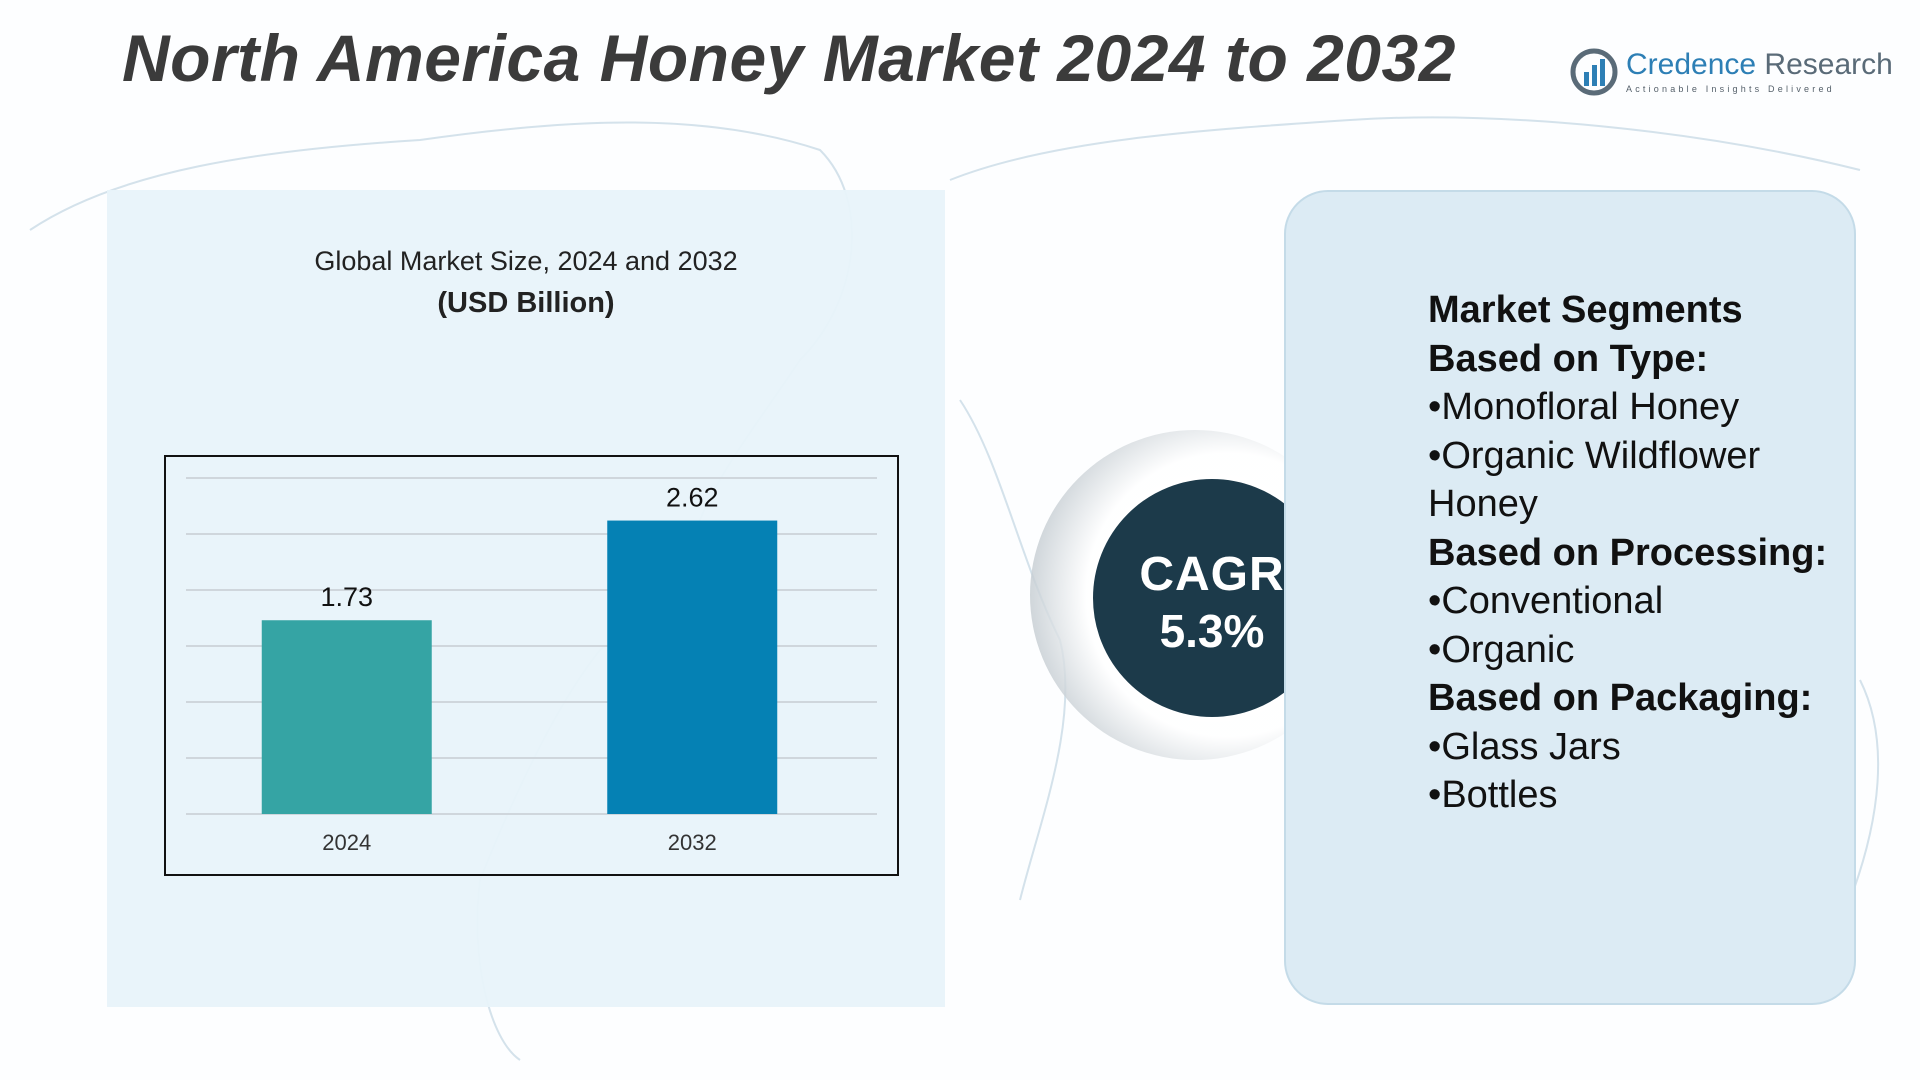 This screenshot has height=1080, width=1920. What do you see at coordinates (692, 667) in the screenshot?
I see `bar-2032` at bounding box center [692, 667].